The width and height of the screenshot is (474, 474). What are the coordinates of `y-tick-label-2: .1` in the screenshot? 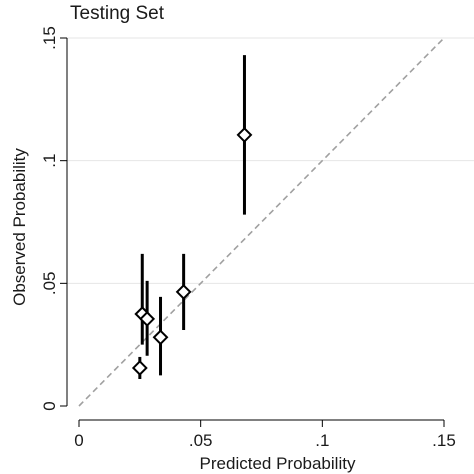 It's located at (49, 161).